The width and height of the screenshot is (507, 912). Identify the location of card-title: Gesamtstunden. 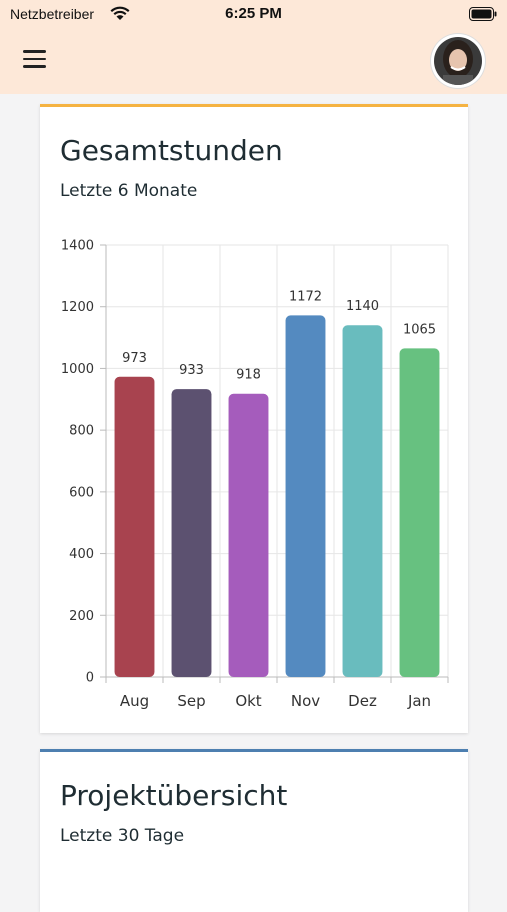
(171, 150).